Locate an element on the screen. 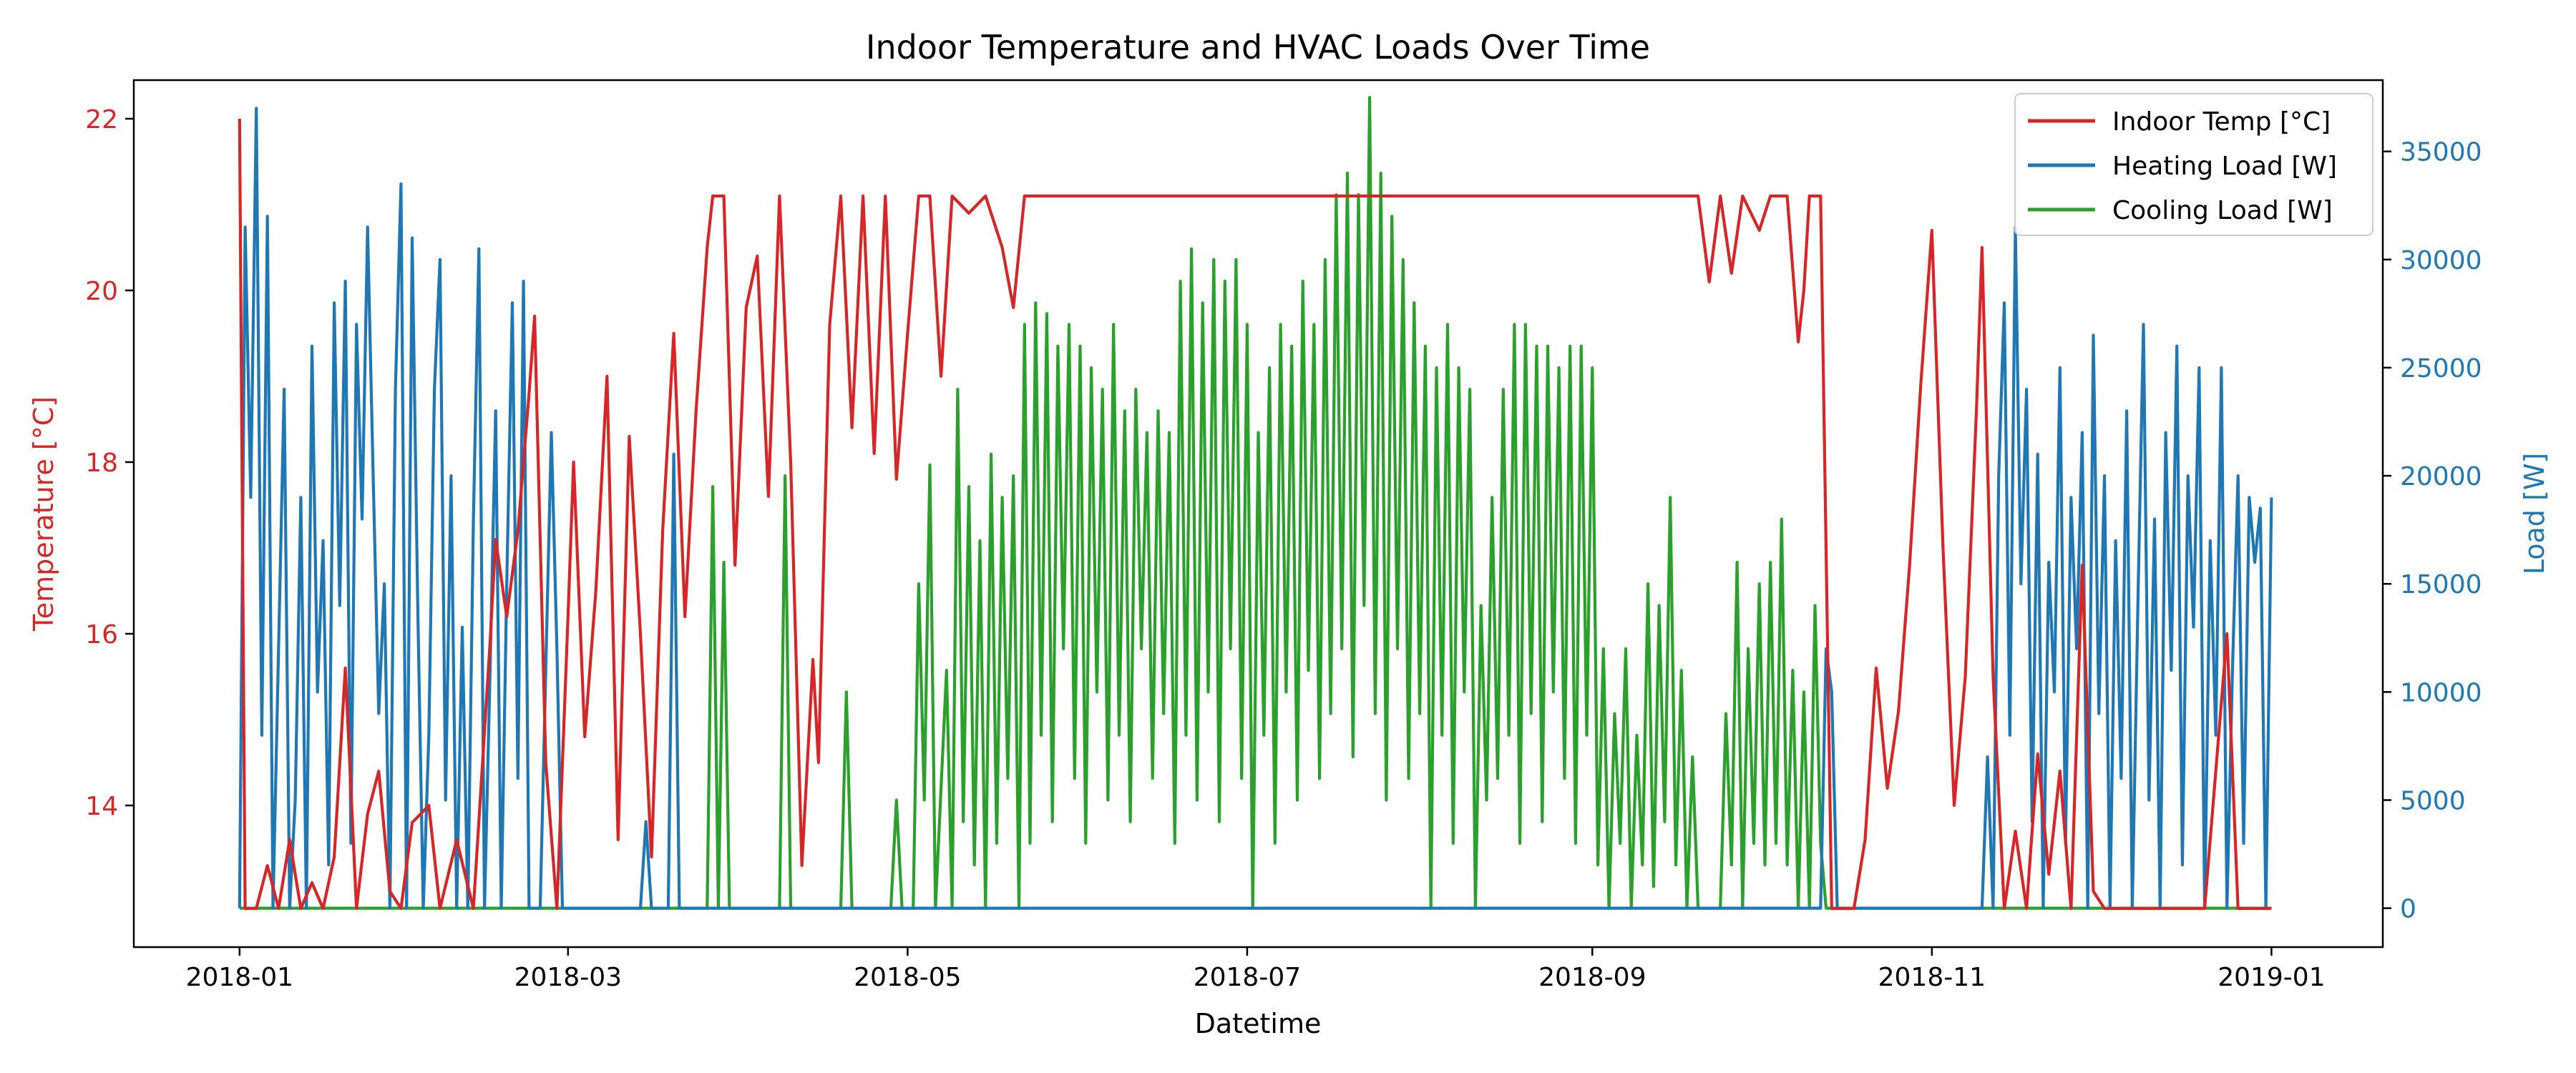  y-right-tick-label: 35000 is located at coordinates (2441, 152).